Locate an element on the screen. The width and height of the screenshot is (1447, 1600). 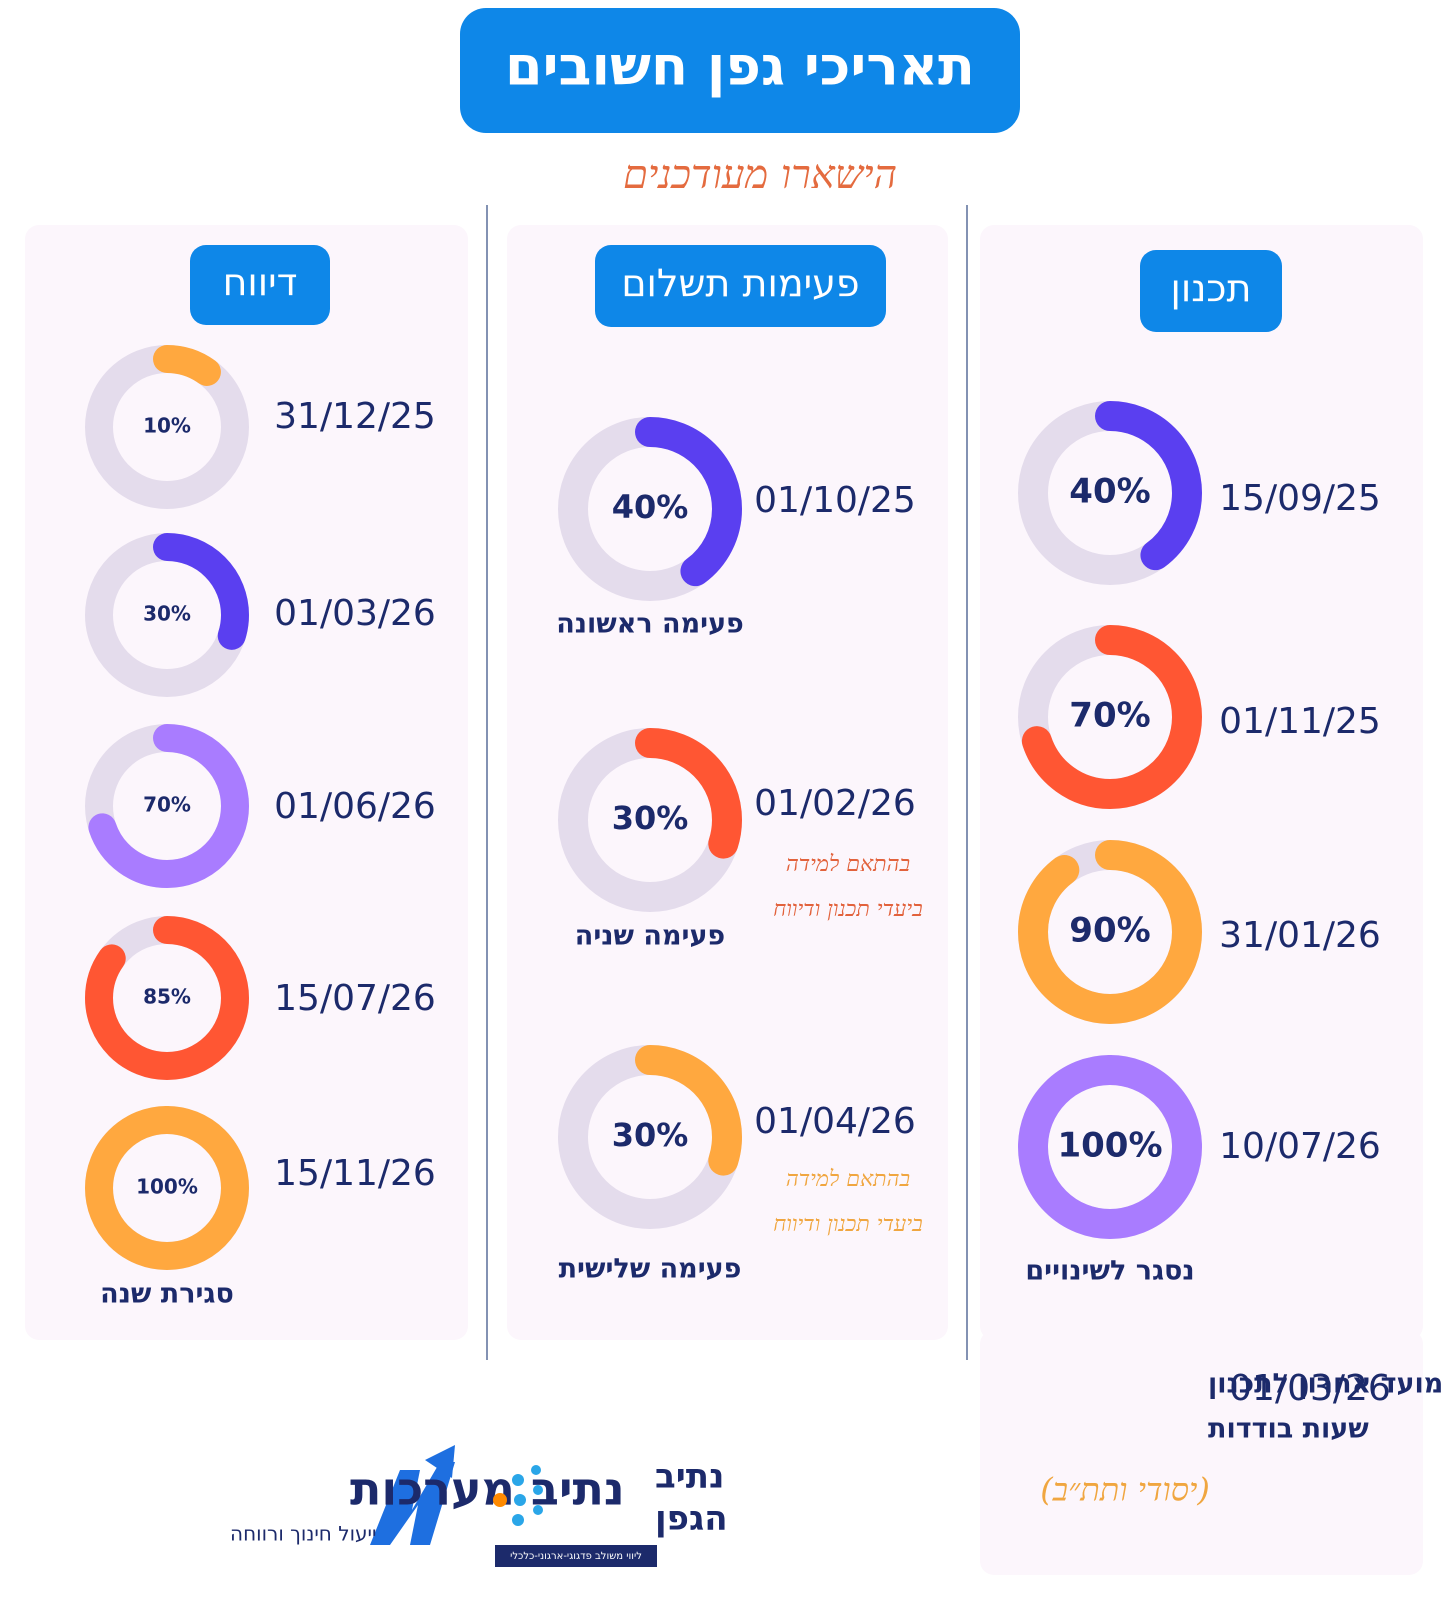
date: 01/10/25 is located at coordinates (835, 500).